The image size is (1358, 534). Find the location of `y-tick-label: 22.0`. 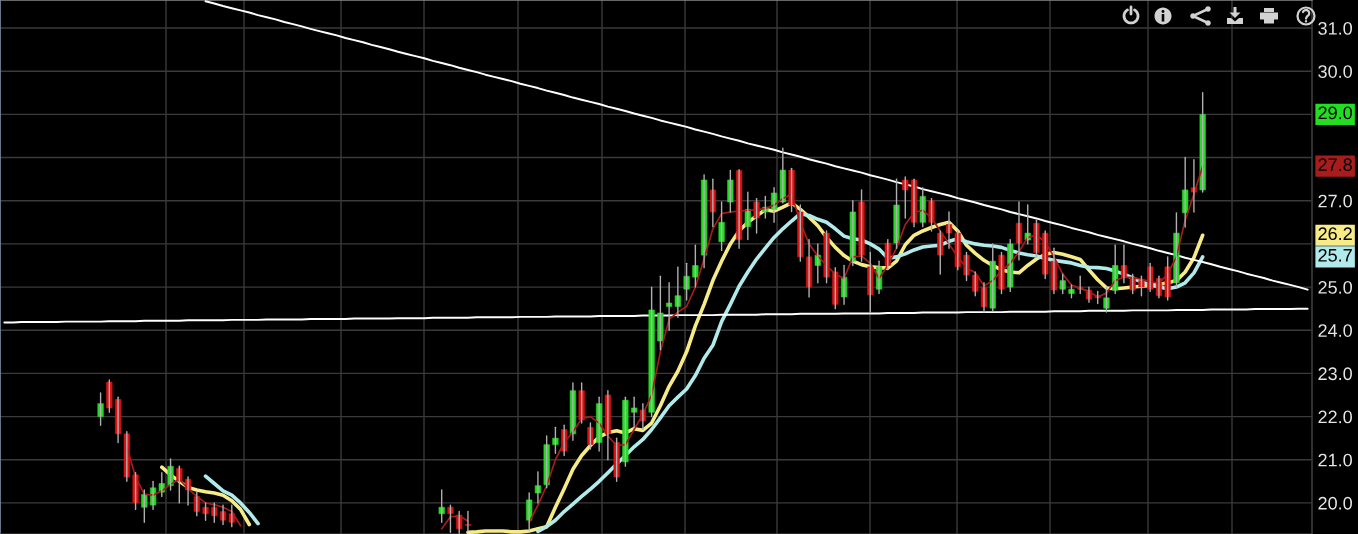

y-tick-label: 22.0 is located at coordinates (1335, 417).